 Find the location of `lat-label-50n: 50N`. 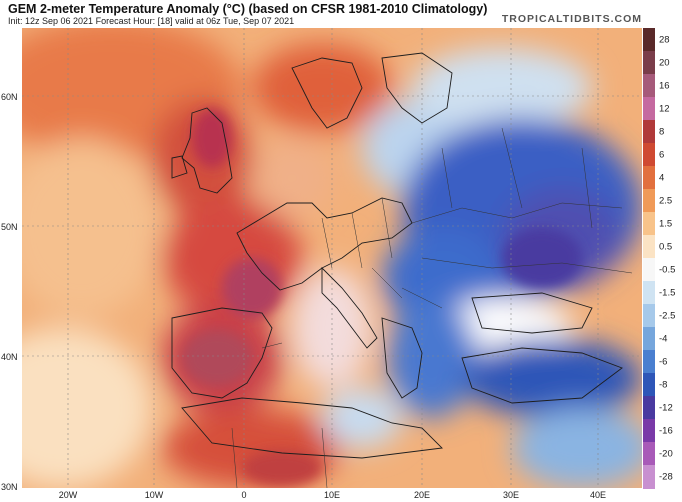

lat-label-50n: 50N is located at coordinates (9, 227).